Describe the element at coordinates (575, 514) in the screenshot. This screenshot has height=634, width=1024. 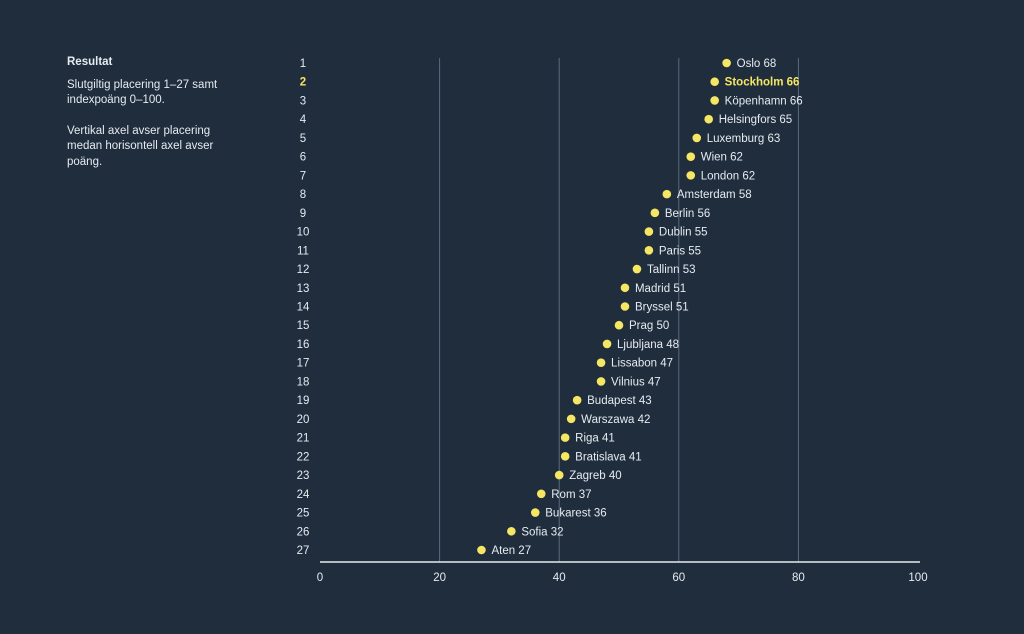
I see `data-label: Bukarest 36` at that location.